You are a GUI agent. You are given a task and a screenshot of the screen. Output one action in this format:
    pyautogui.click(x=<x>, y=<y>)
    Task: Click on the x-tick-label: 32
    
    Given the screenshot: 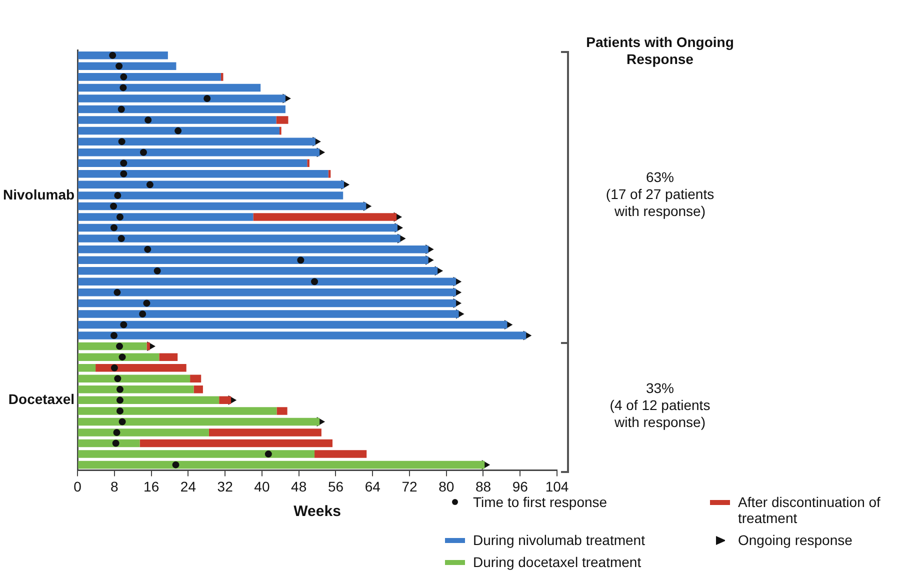 What is the action you would take?
    pyautogui.click(x=225, y=486)
    